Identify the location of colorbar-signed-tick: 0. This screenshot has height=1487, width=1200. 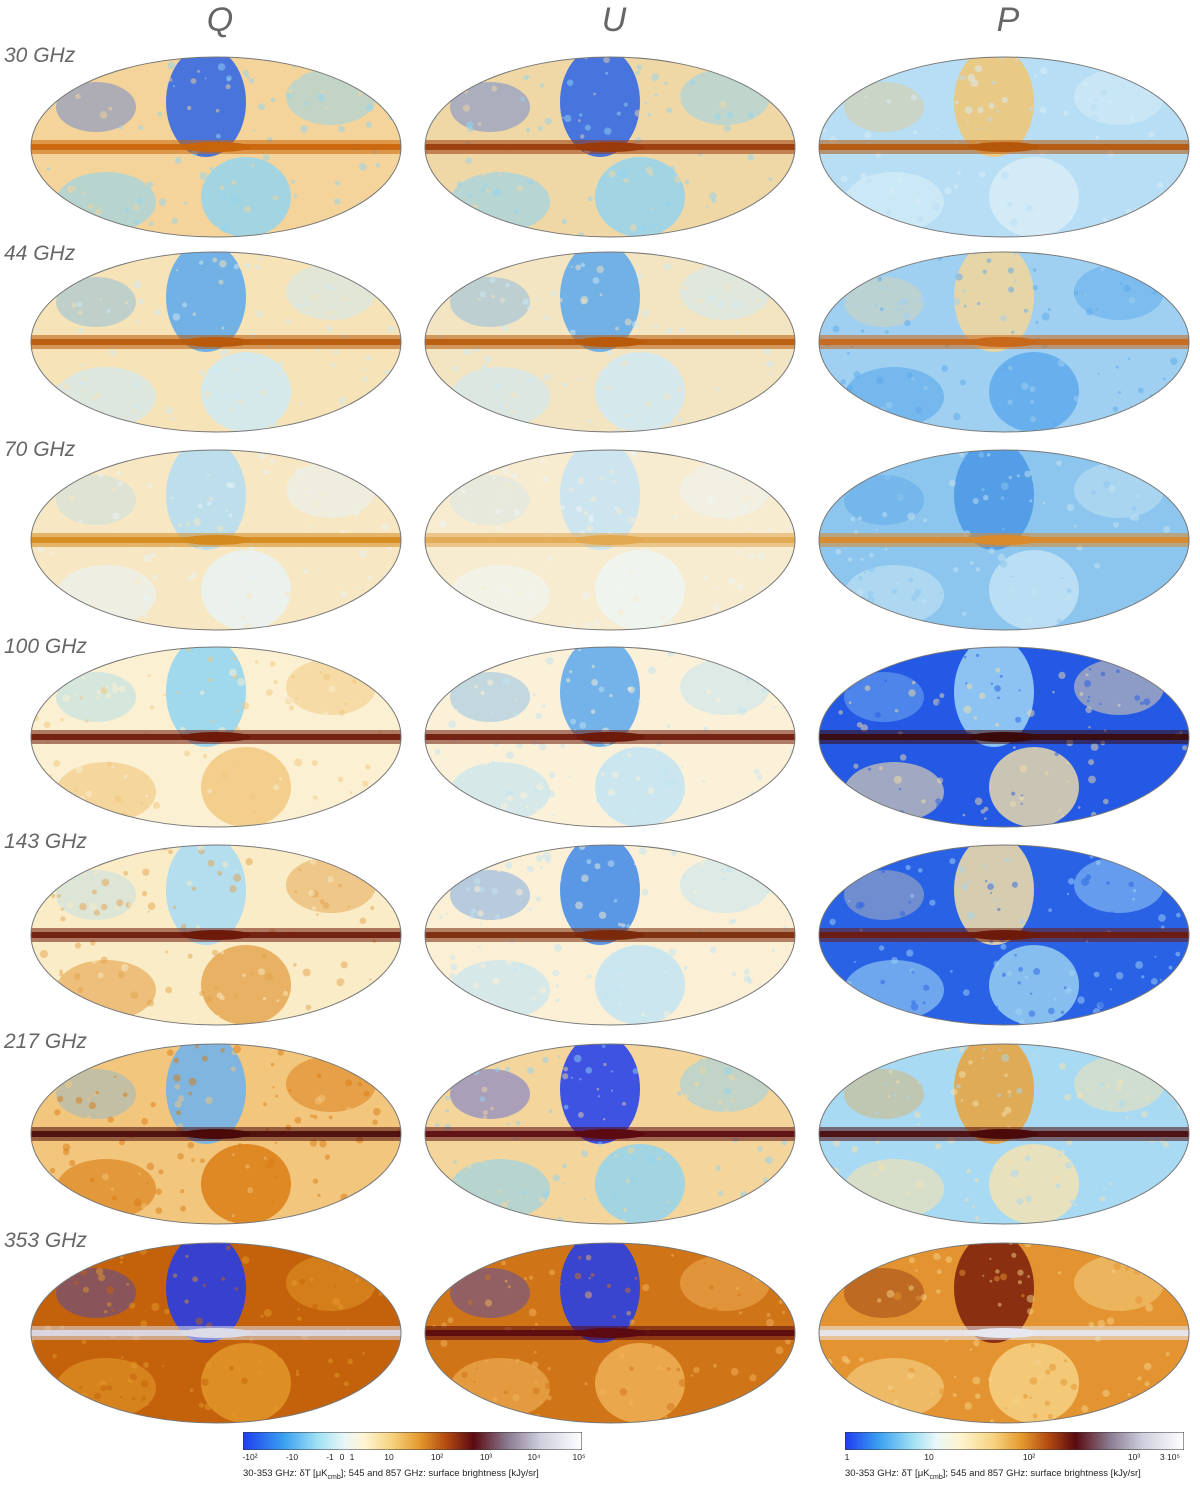
(342, 1457).